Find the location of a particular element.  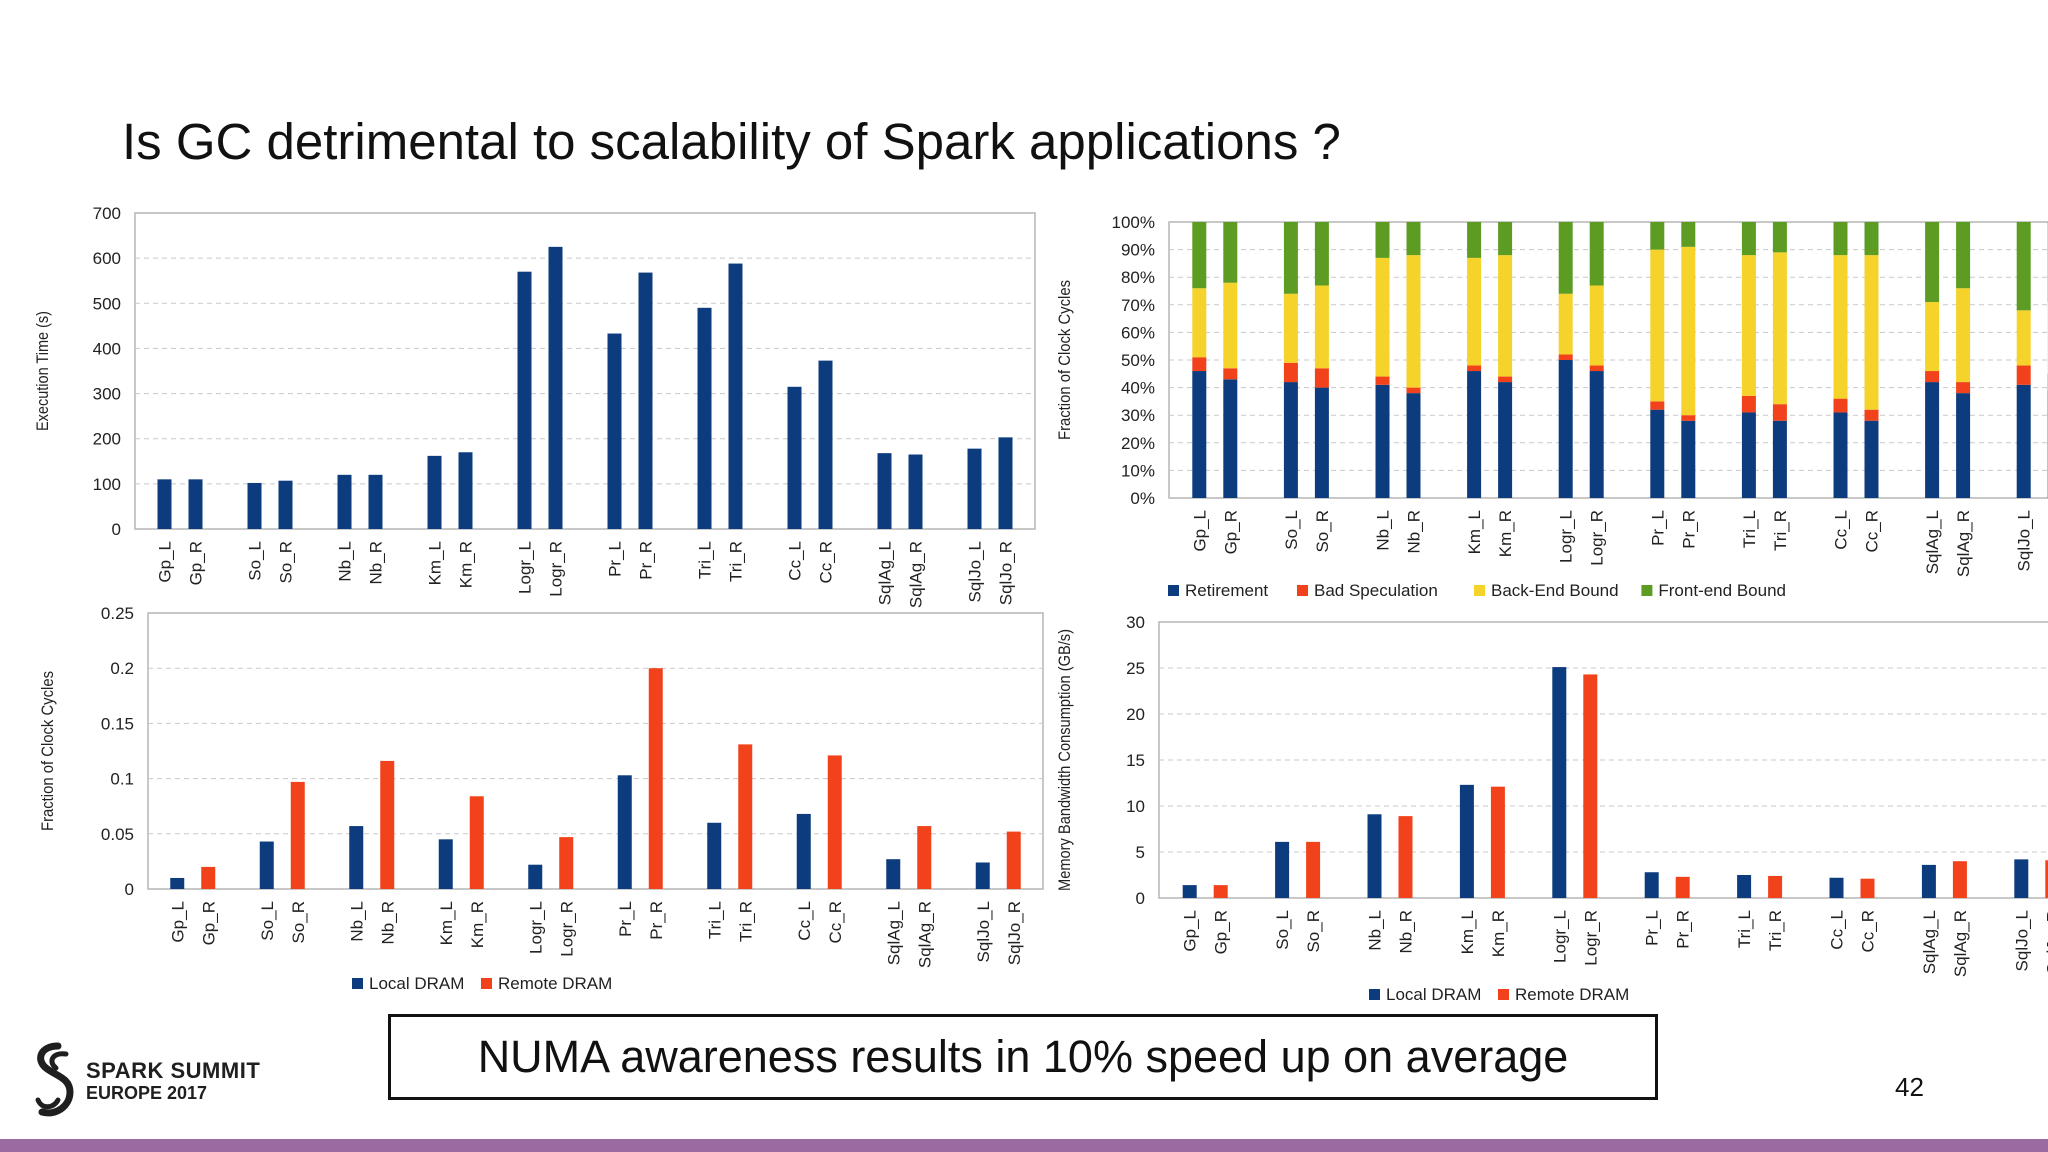

bar-cc-l is located at coordinates (1836, 887).